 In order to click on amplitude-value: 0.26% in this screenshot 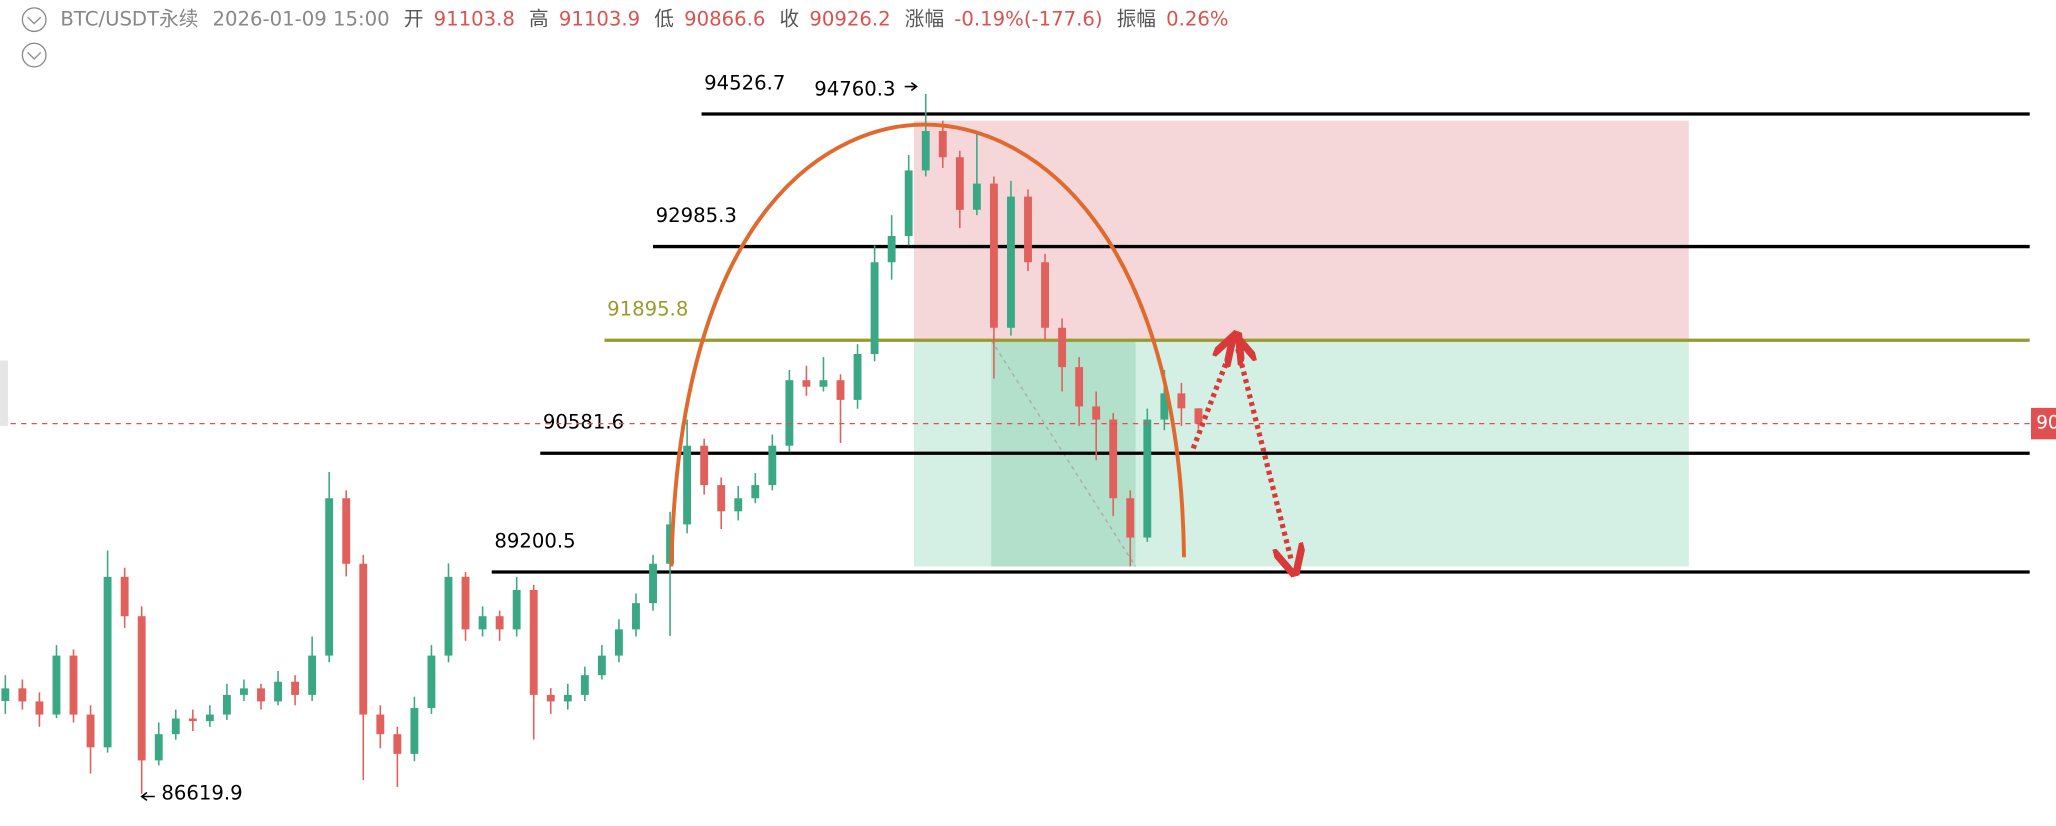, I will do `click(1197, 18)`.